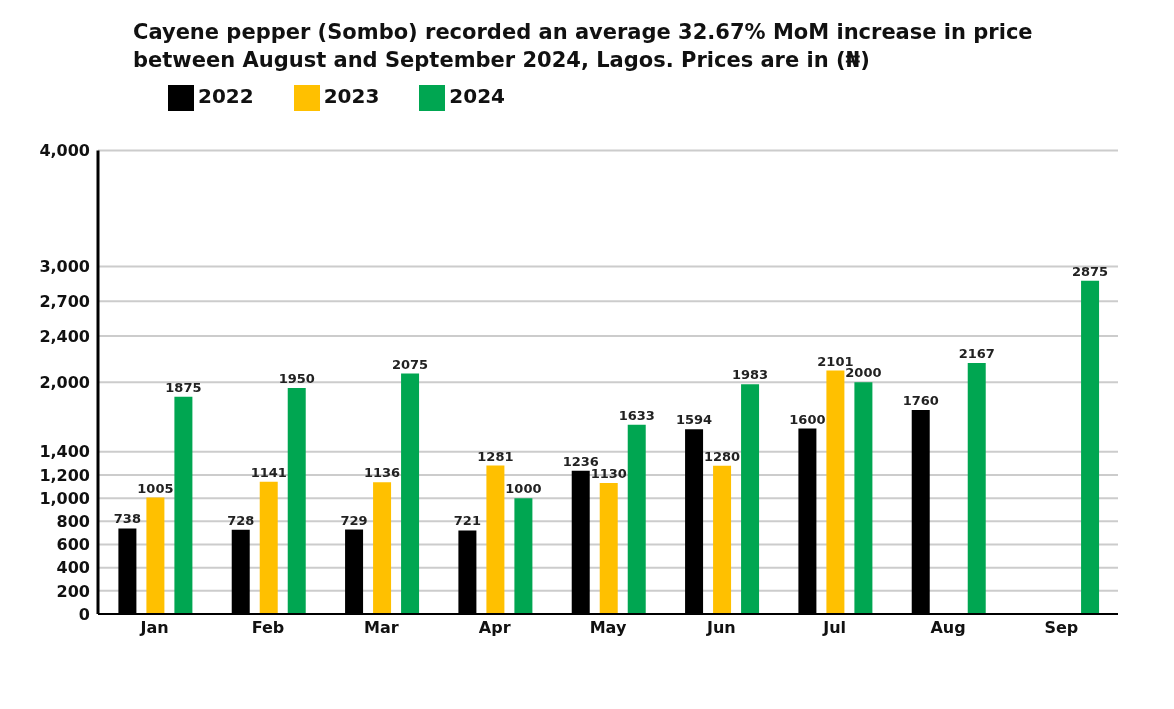 The width and height of the screenshot is (1174, 709). I want to click on data-label: 728, so click(241, 520).